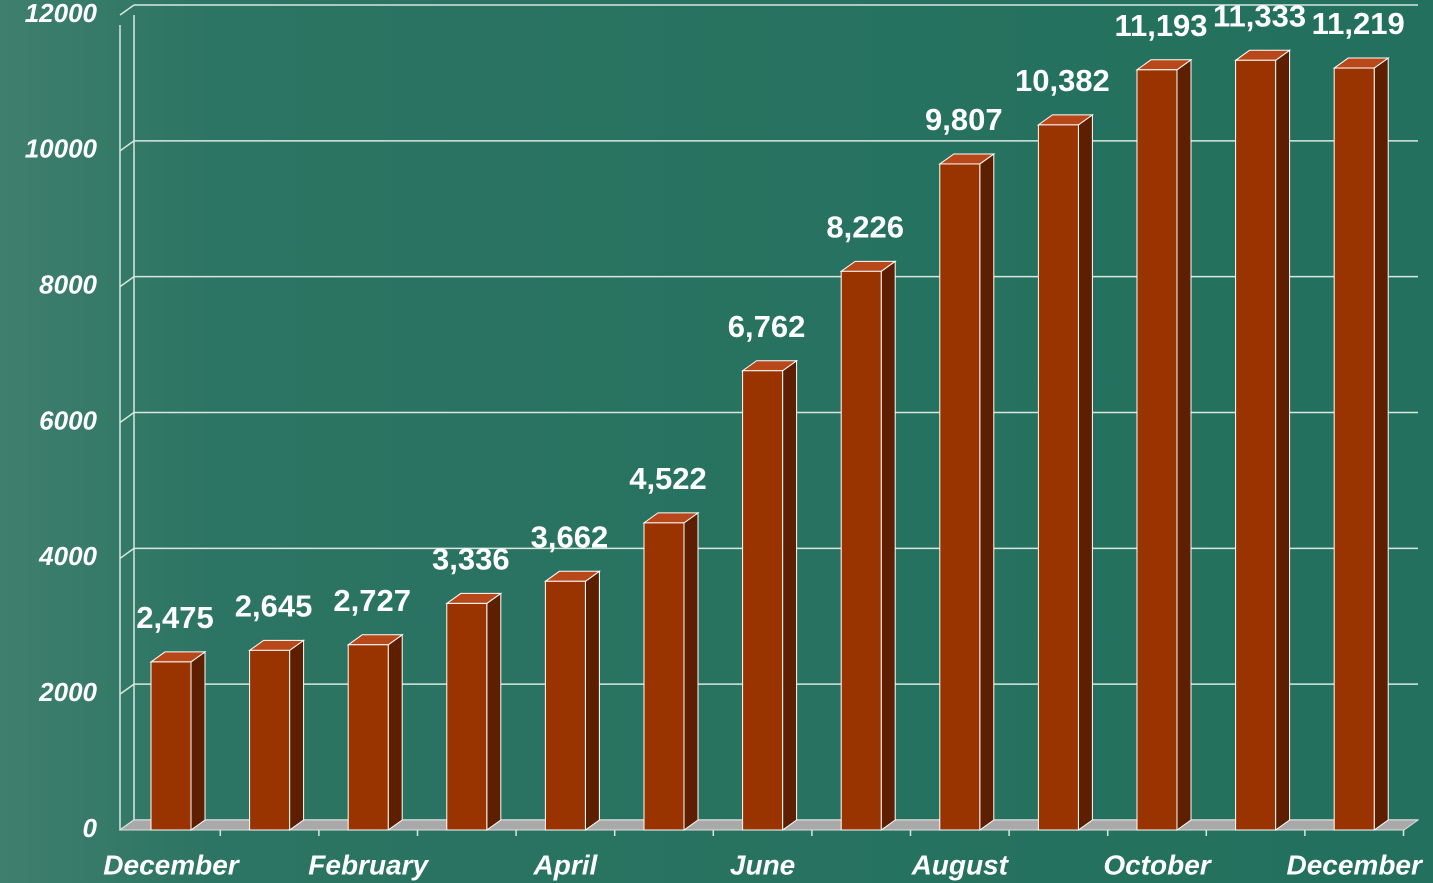 The height and width of the screenshot is (883, 1433). Describe the element at coordinates (1160, 25) in the screenshot. I see `value-label: 11,193` at that location.